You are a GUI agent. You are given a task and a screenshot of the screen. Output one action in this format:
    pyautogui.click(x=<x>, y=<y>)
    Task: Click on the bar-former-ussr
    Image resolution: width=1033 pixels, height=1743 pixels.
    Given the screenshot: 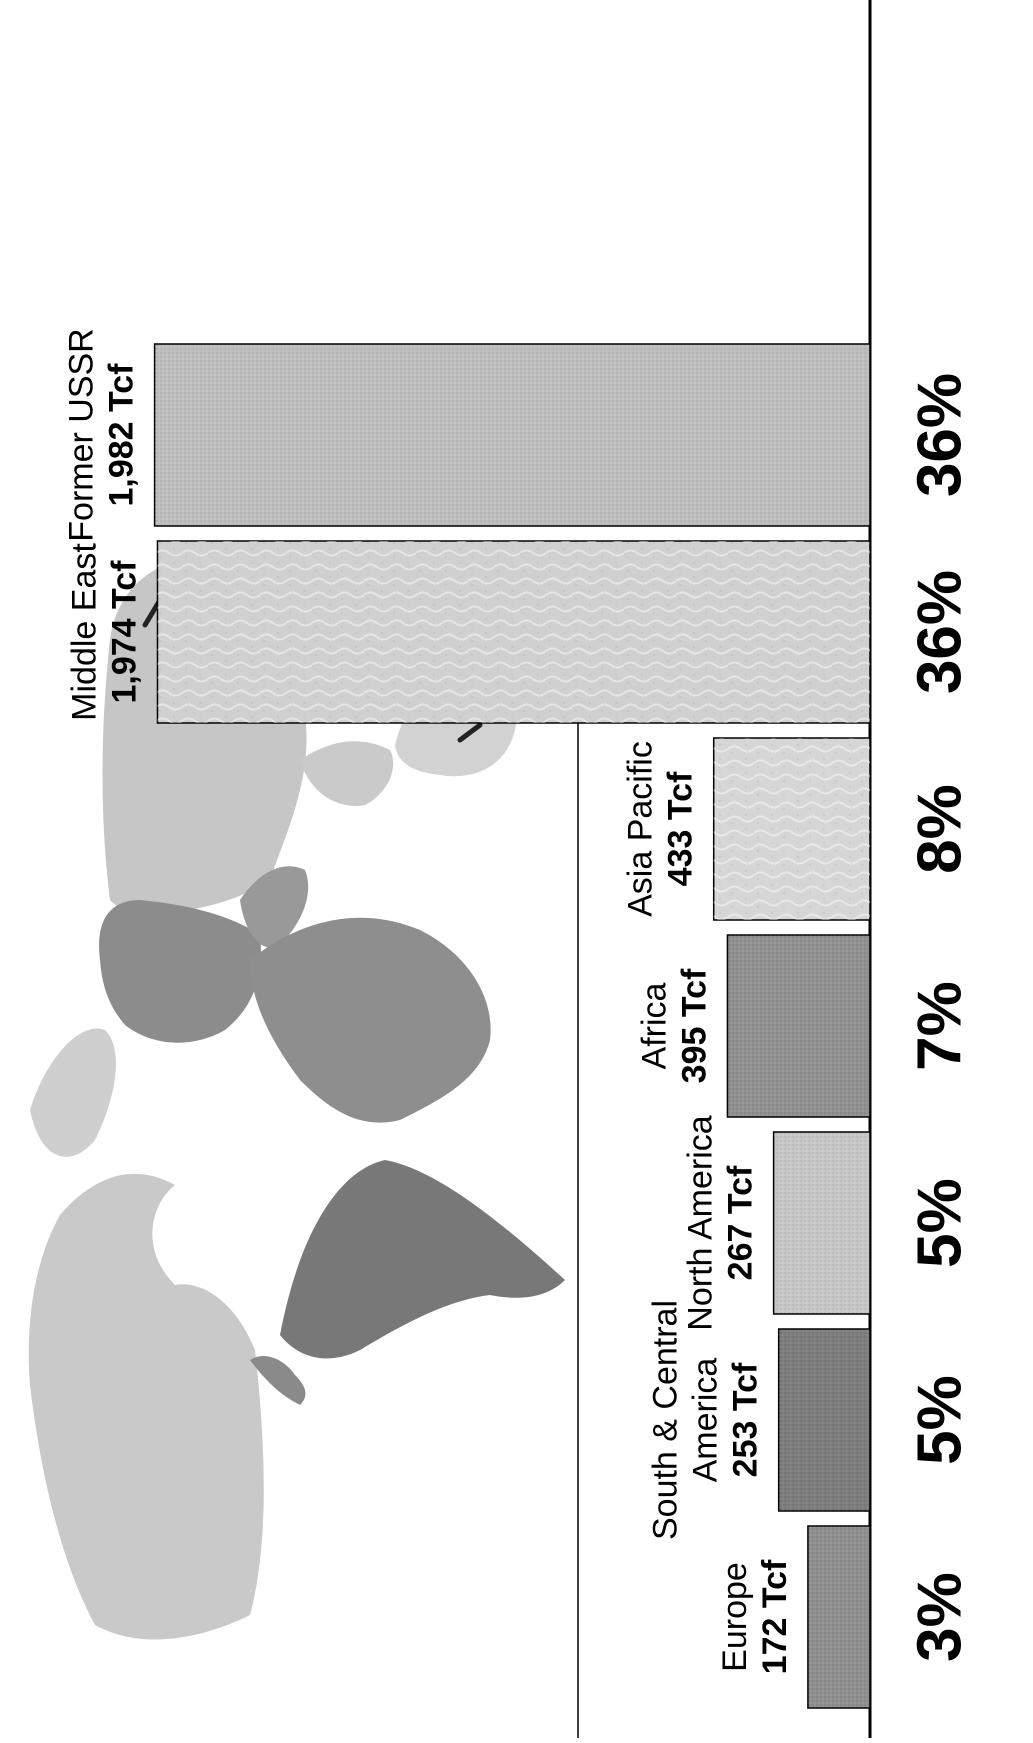 What is the action you would take?
    pyautogui.click(x=512, y=435)
    